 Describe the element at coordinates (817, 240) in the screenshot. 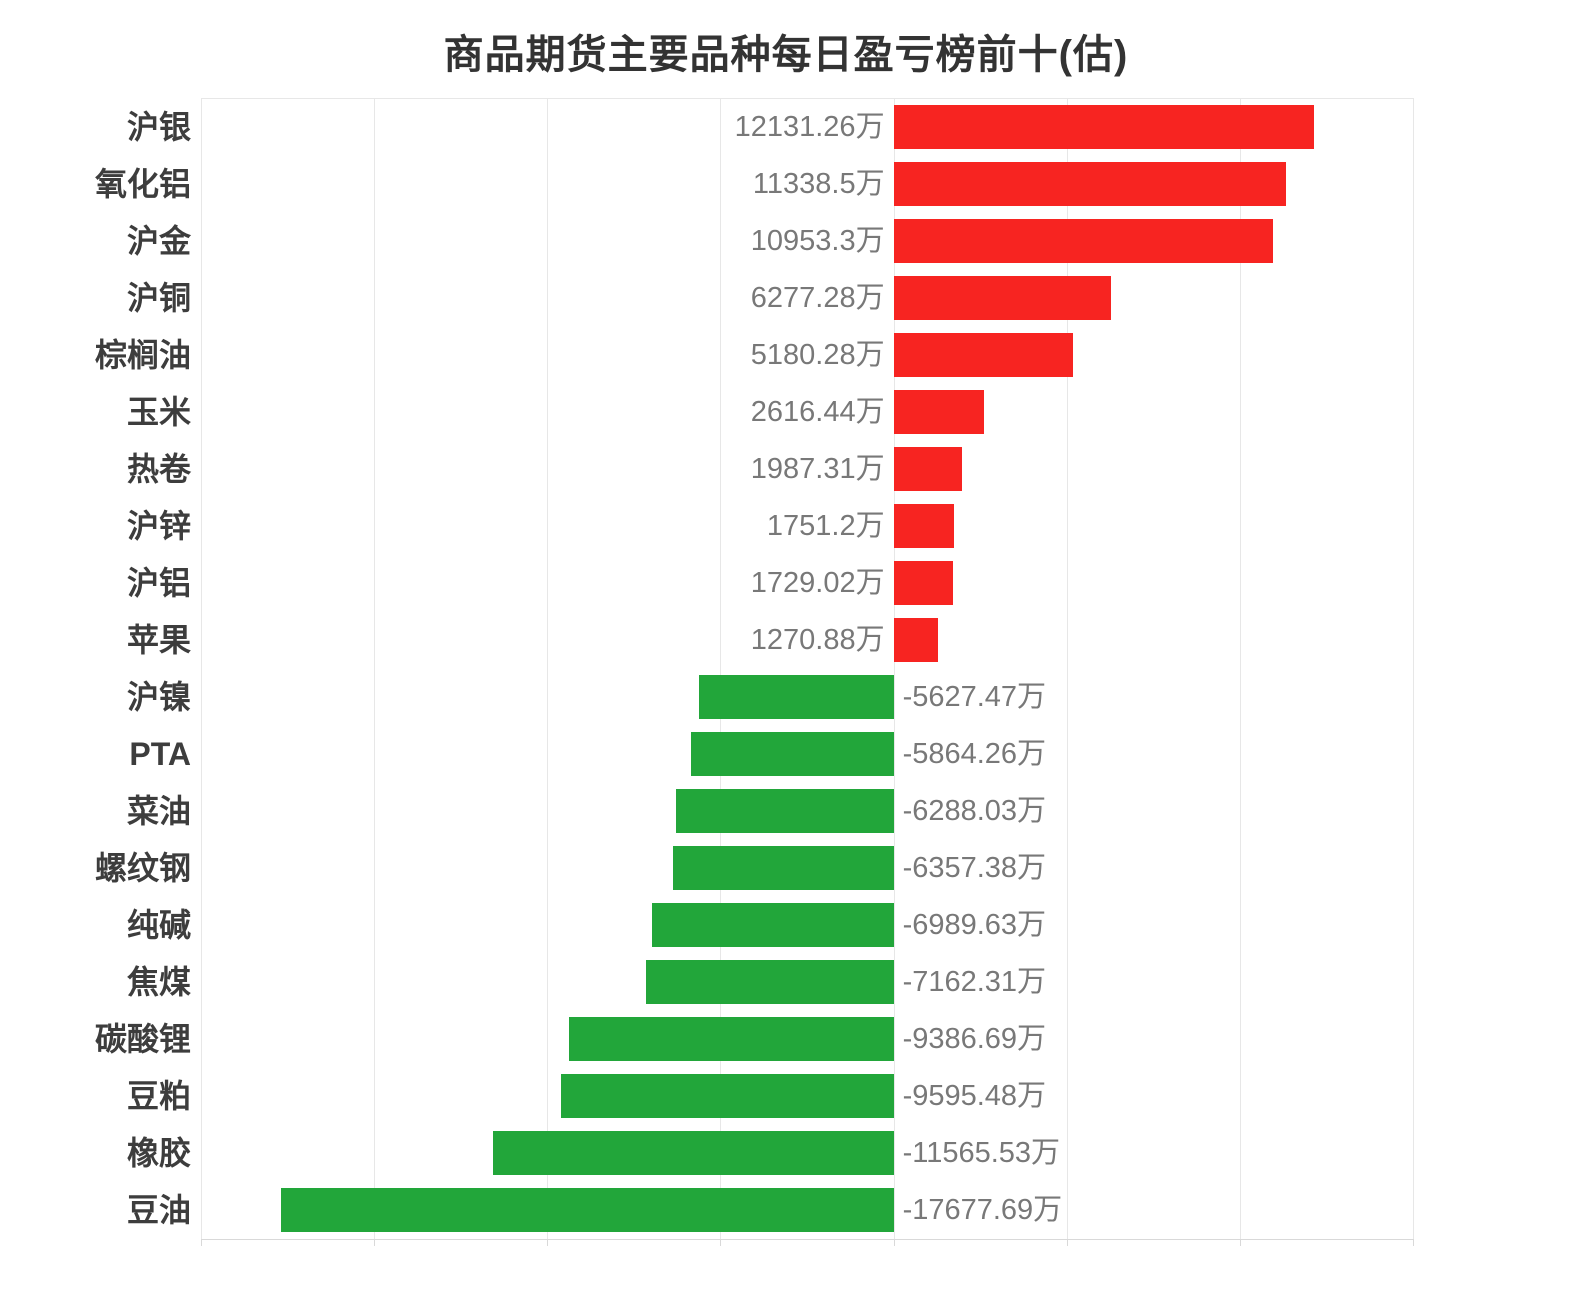

I see `value-label: 10953.3万` at that location.